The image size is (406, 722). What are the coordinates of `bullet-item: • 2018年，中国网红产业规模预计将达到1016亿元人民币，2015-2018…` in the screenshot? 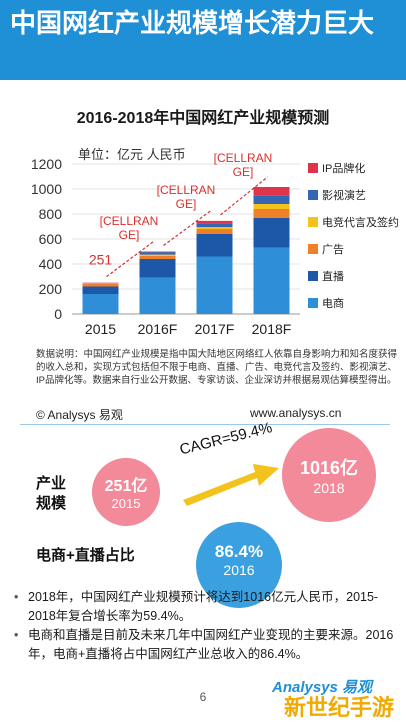 It's located at (206, 607).